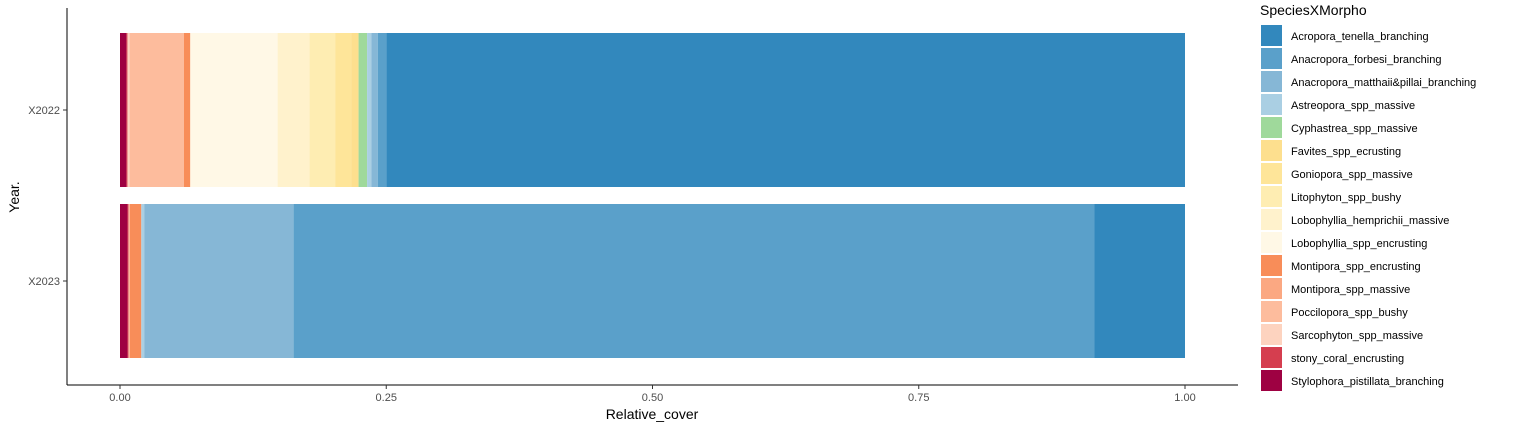 This screenshot has height=430, width=1516. I want to click on legend-title: SpeciesXMorpho, so click(1313, 10).